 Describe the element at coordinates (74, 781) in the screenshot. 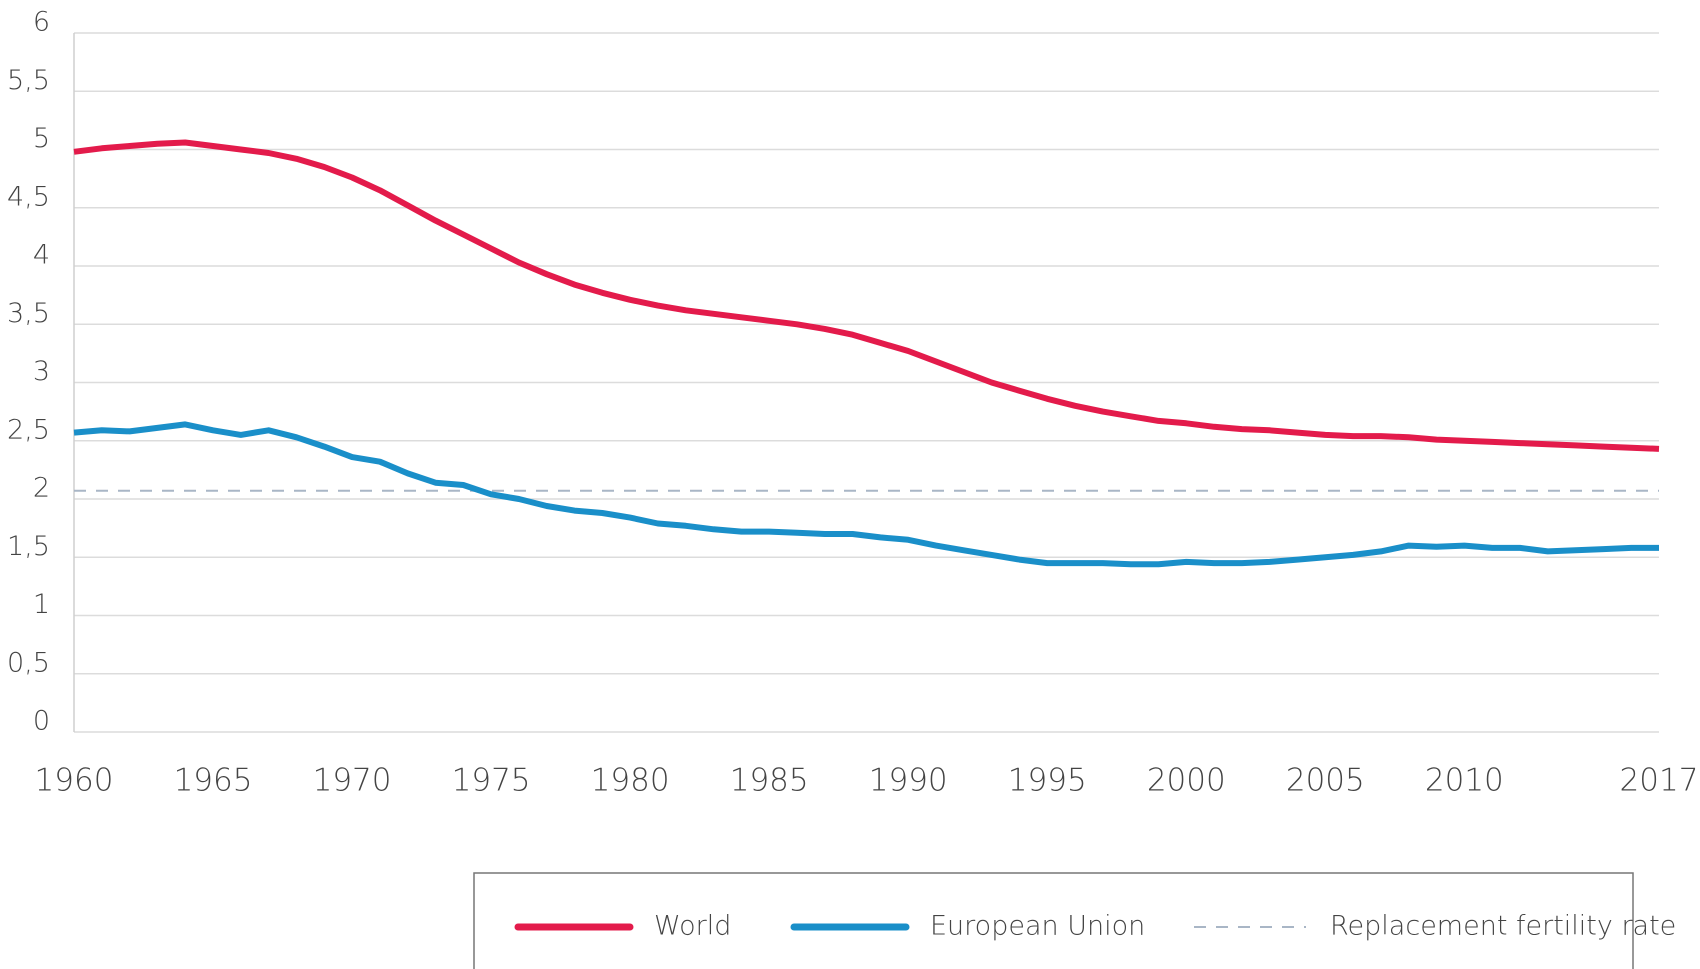

I see `x-tick-label: 1960` at that location.